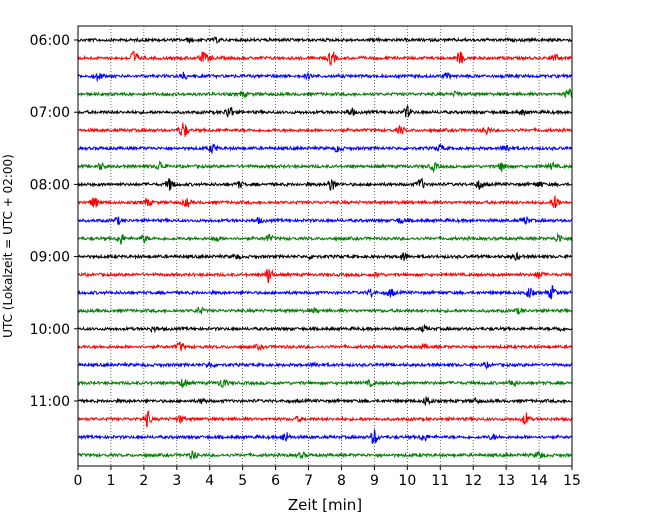 The height and width of the screenshot is (520, 650). Describe the element at coordinates (242, 481) in the screenshot. I see `x-tick-label: 5` at that location.